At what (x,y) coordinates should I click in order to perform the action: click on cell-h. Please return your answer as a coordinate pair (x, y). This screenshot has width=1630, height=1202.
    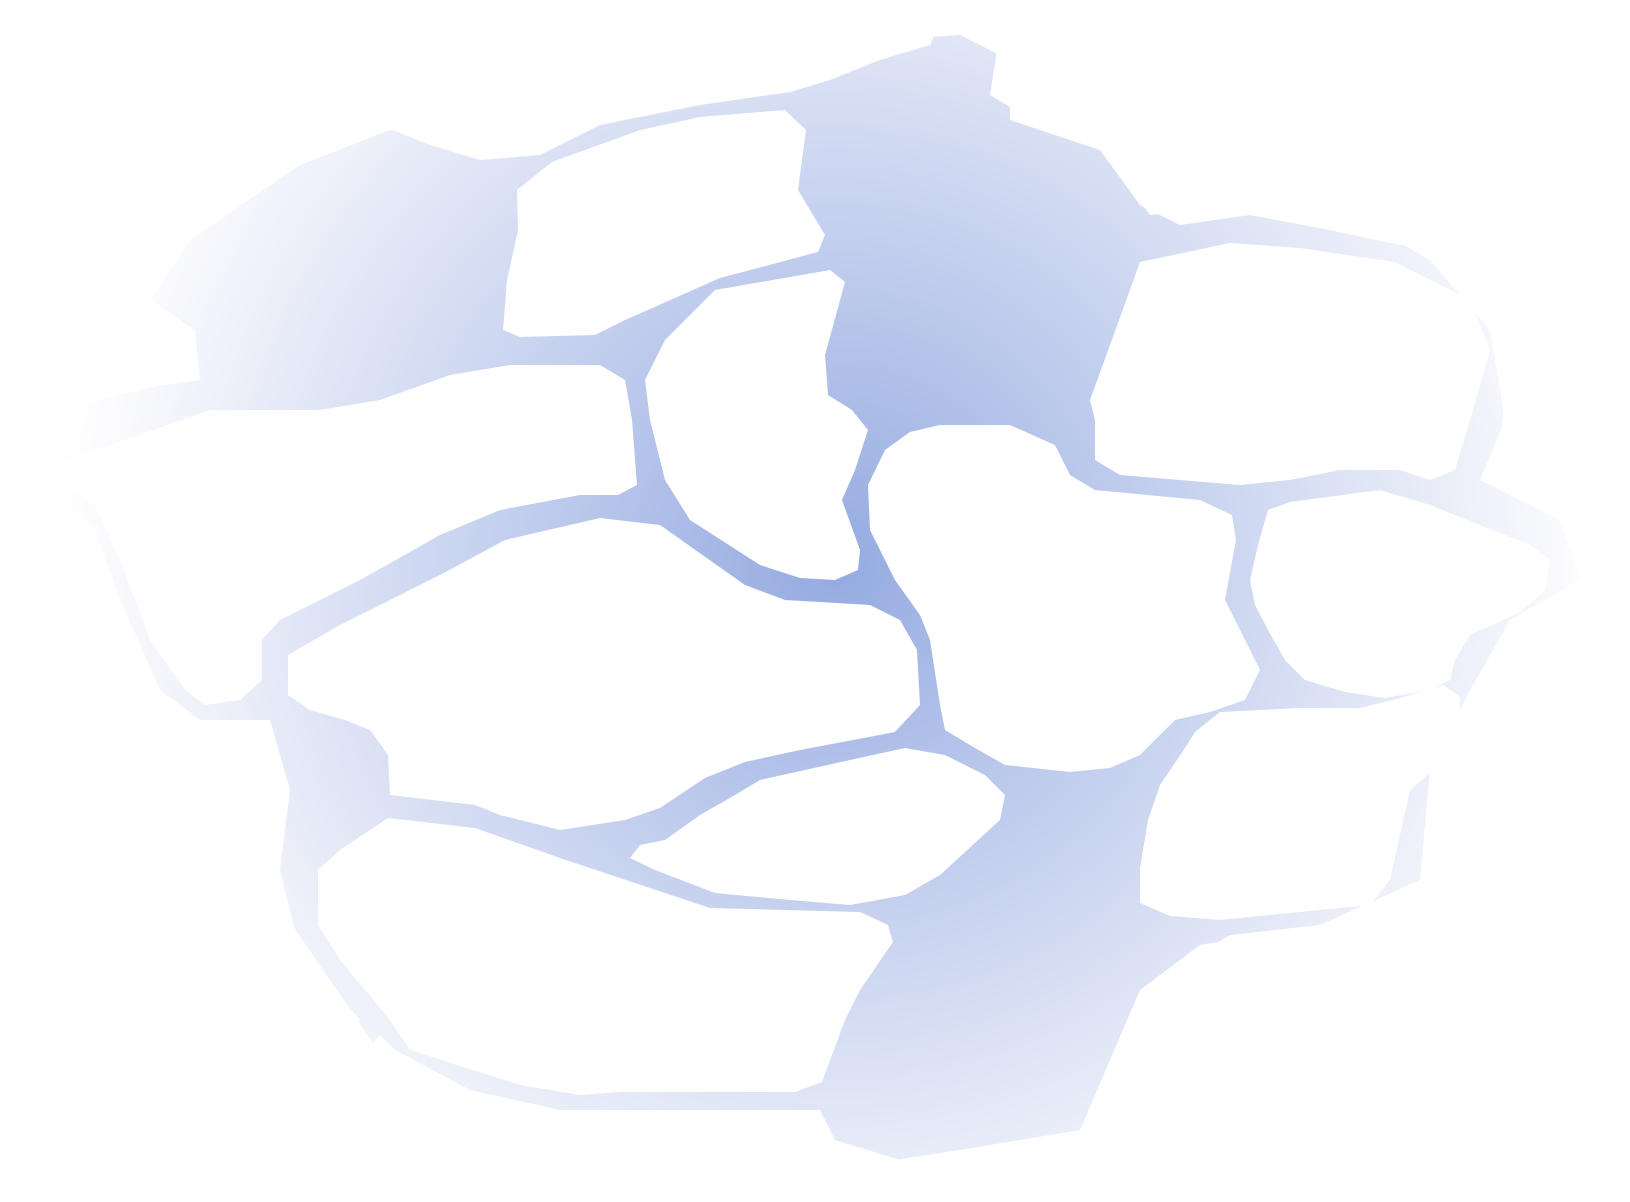
    Looking at the image, I should click on (817, 826).